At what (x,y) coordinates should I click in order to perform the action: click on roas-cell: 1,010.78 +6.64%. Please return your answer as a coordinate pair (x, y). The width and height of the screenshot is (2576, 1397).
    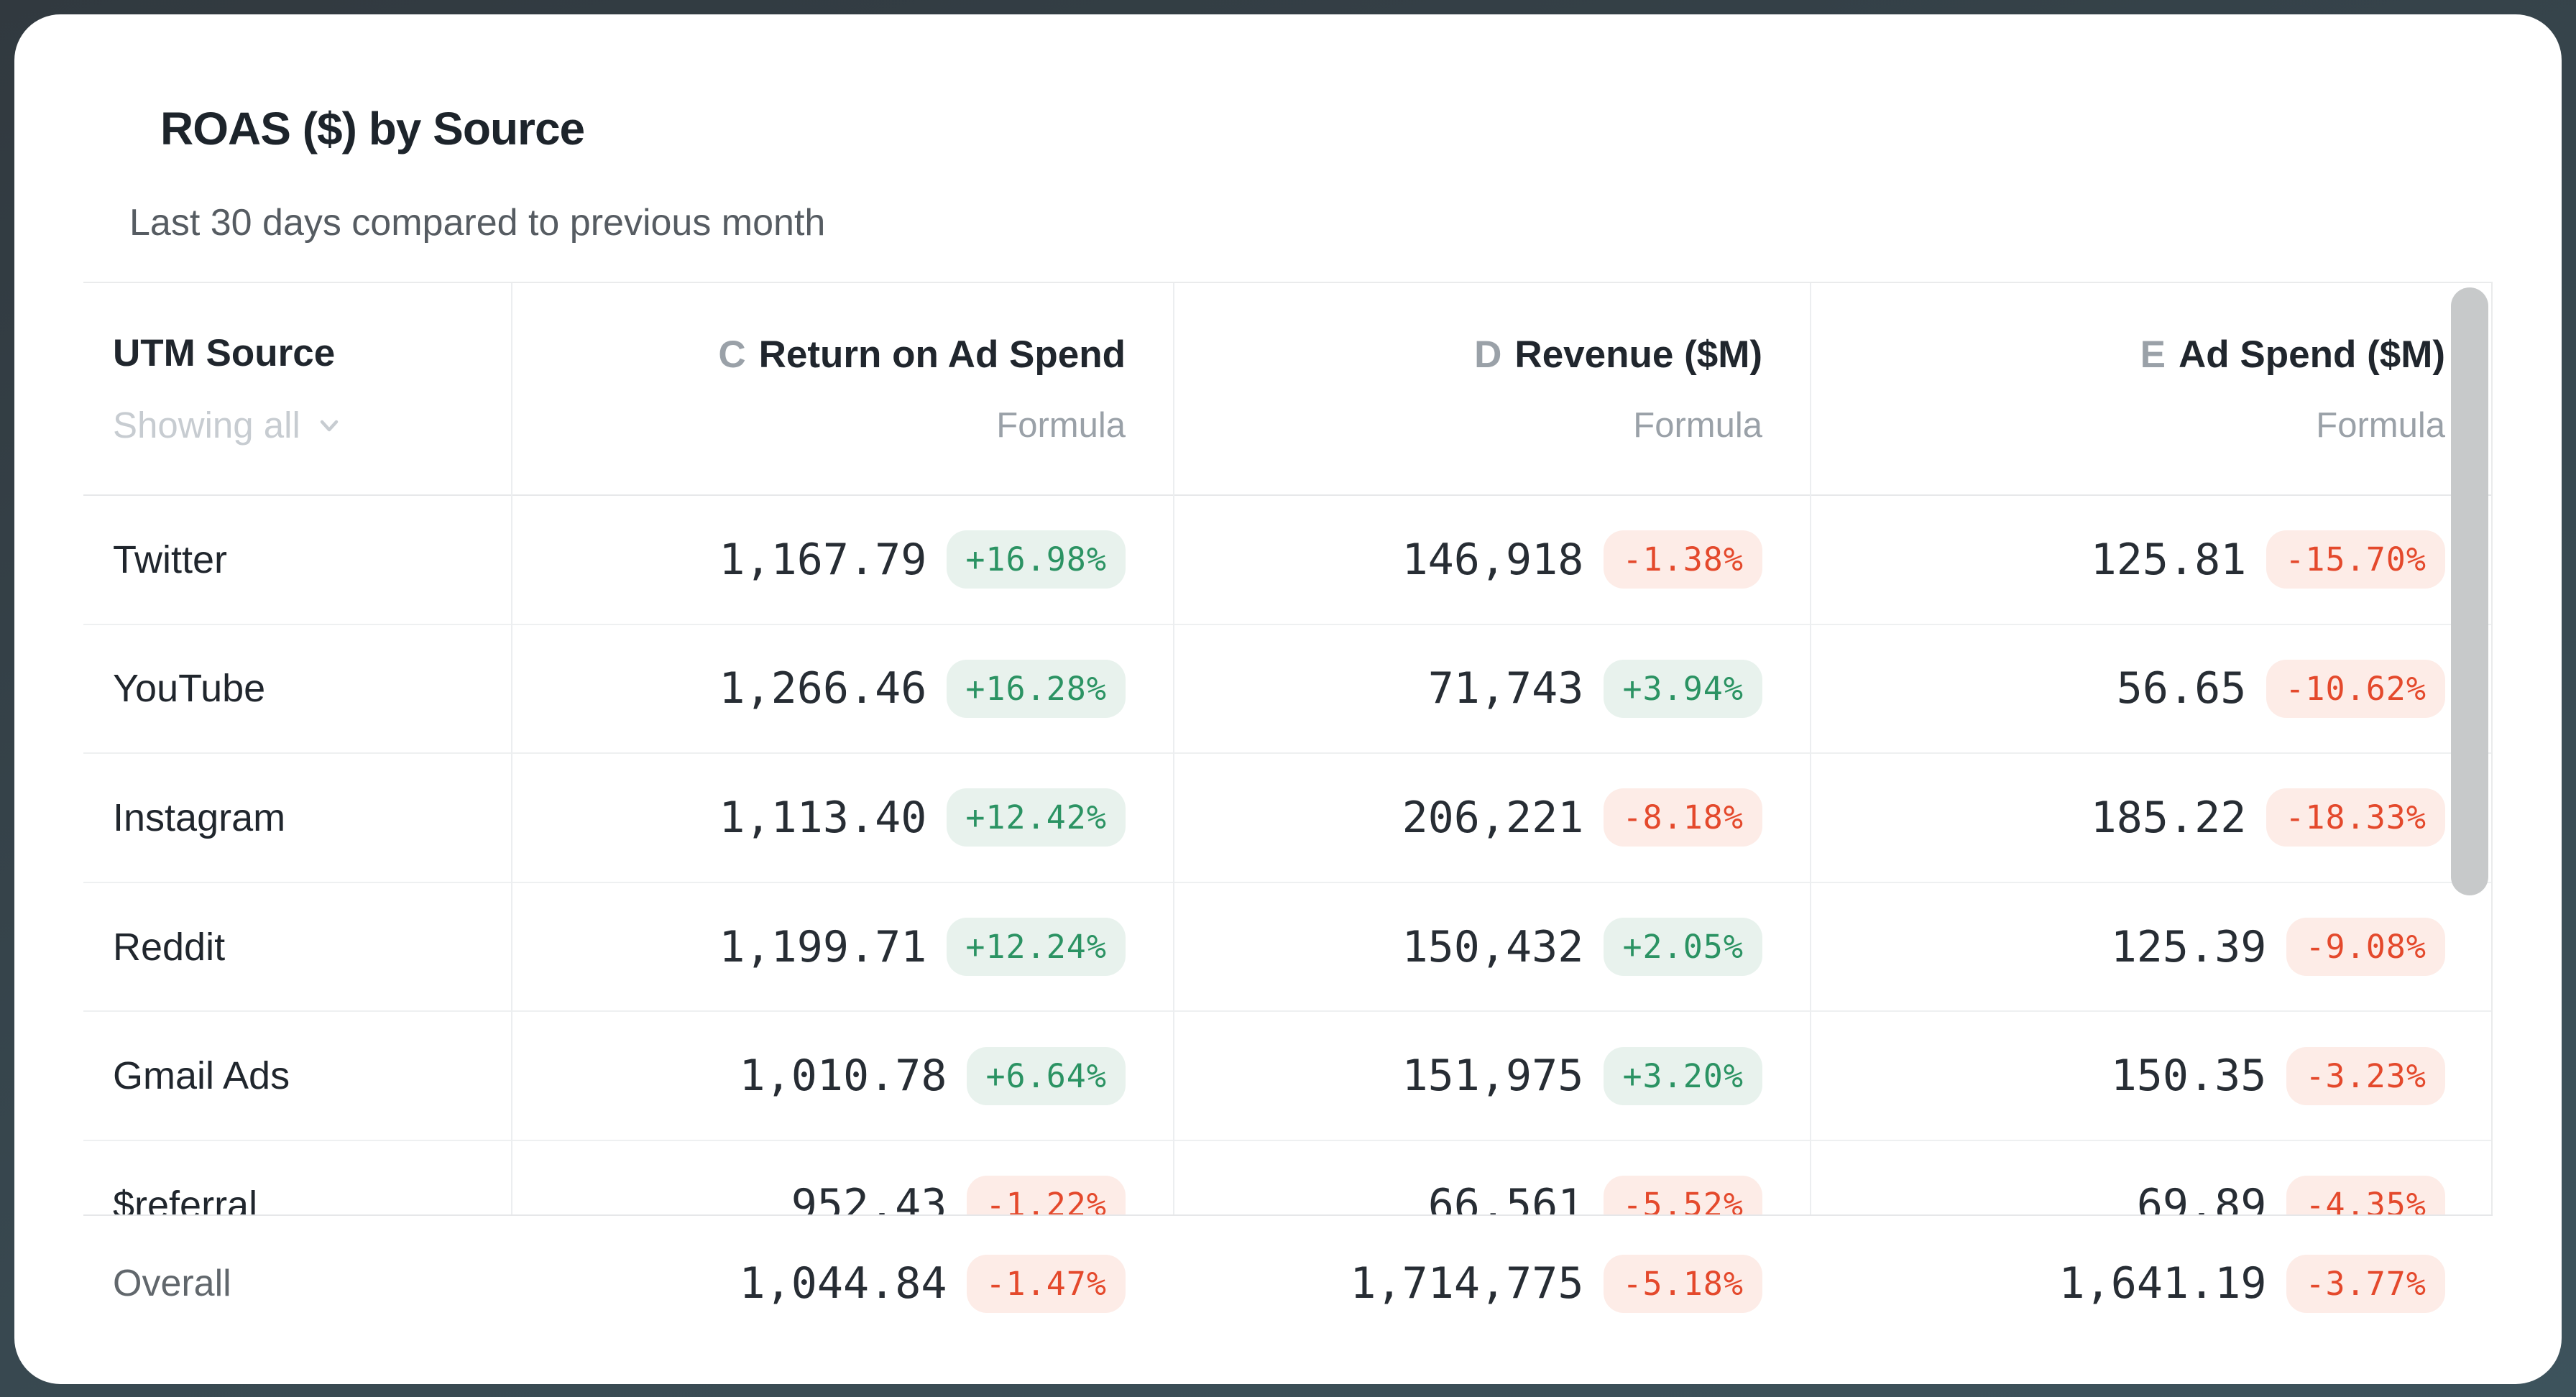
    Looking at the image, I should click on (842, 1076).